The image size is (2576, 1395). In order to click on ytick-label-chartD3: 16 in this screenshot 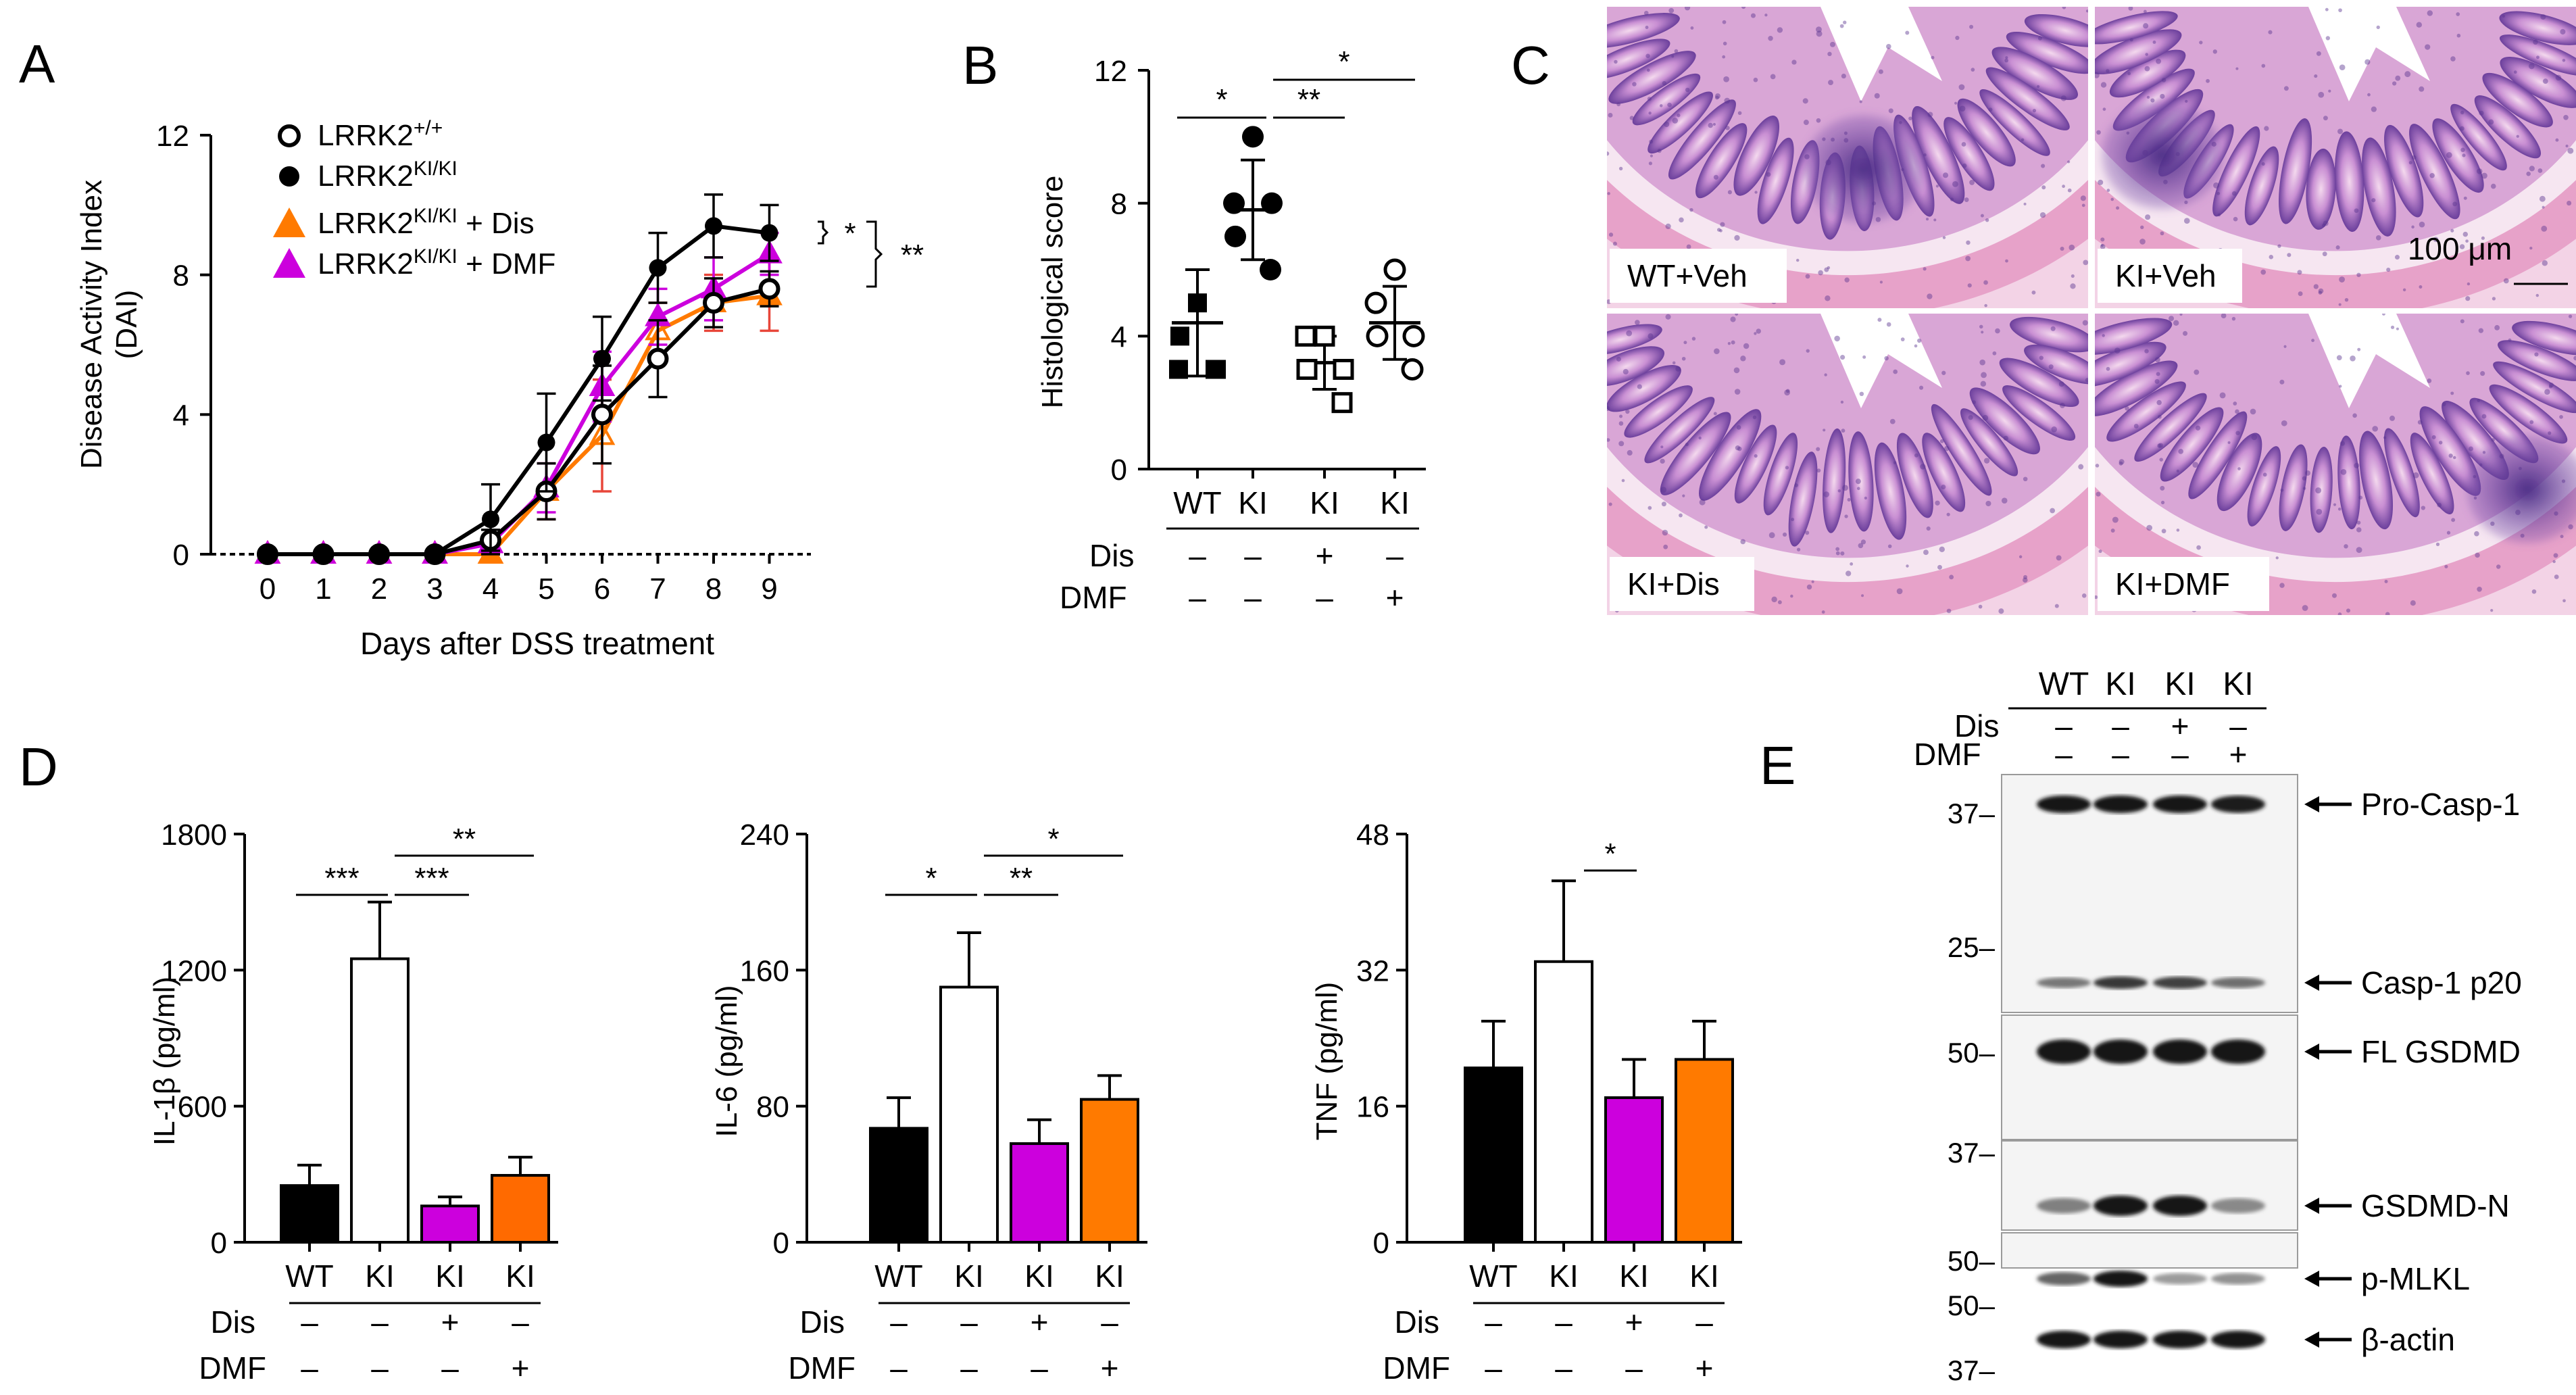, I will do `click(1372, 1107)`.